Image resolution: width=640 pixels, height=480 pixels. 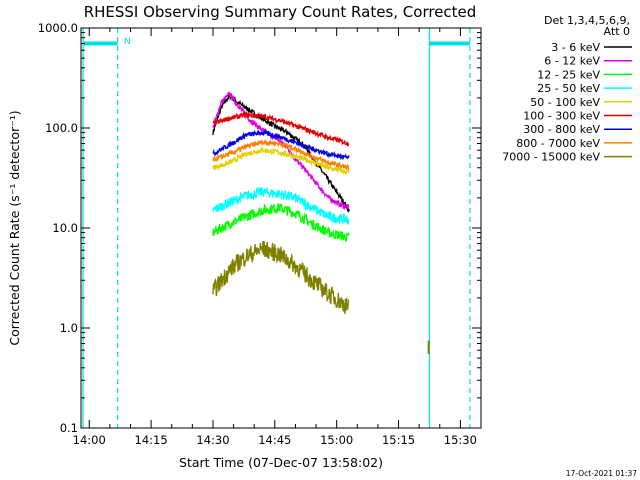 What do you see at coordinates (617, 31) in the screenshot?
I see `legend-header-line: Att 0` at bounding box center [617, 31].